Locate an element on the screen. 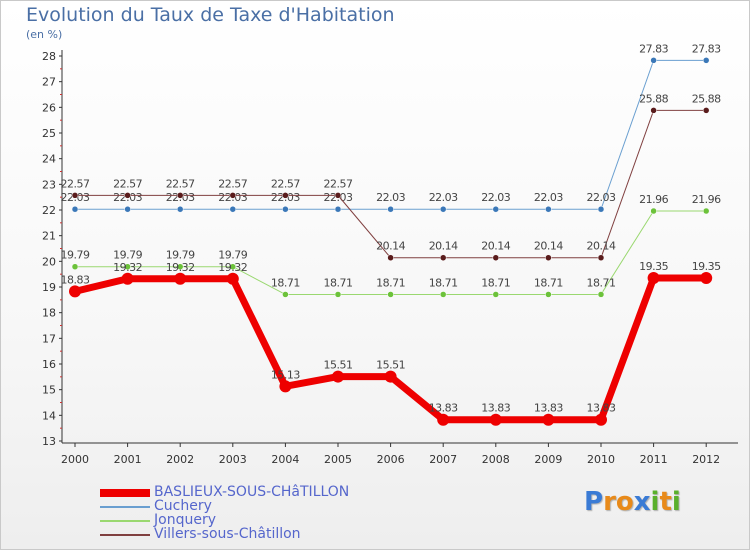  y-tick-label: 27 is located at coordinates (49, 82).